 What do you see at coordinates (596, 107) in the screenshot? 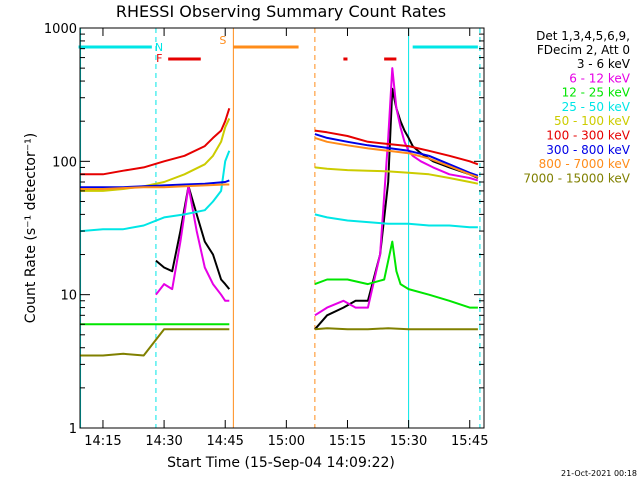
I see `legend-entry-3: 25 - 50 keV` at bounding box center [596, 107].